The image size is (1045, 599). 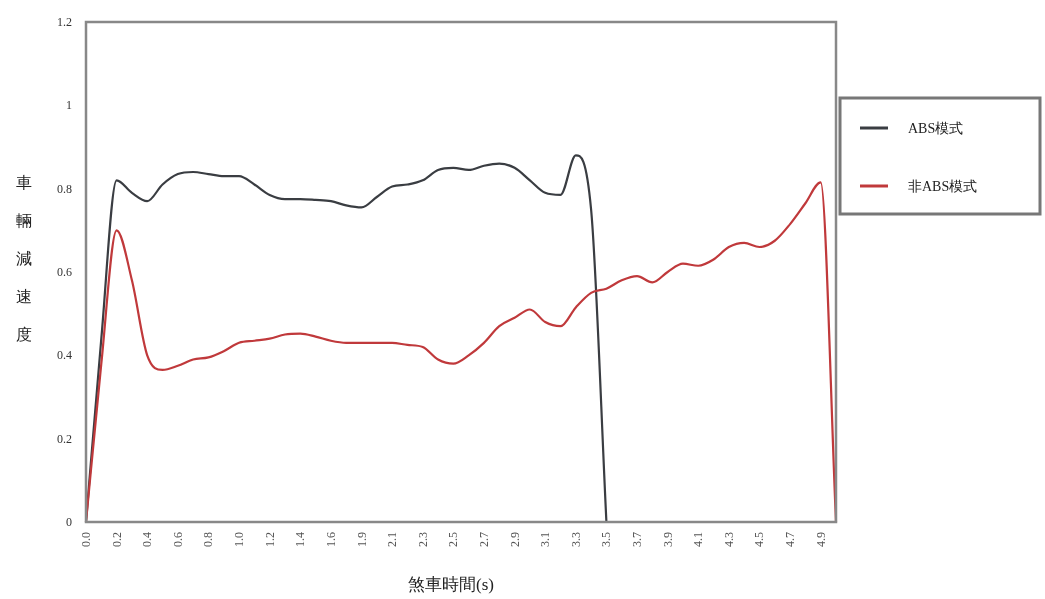 What do you see at coordinates (24, 258) in the screenshot?
I see `text: 車輛減速度` at bounding box center [24, 258].